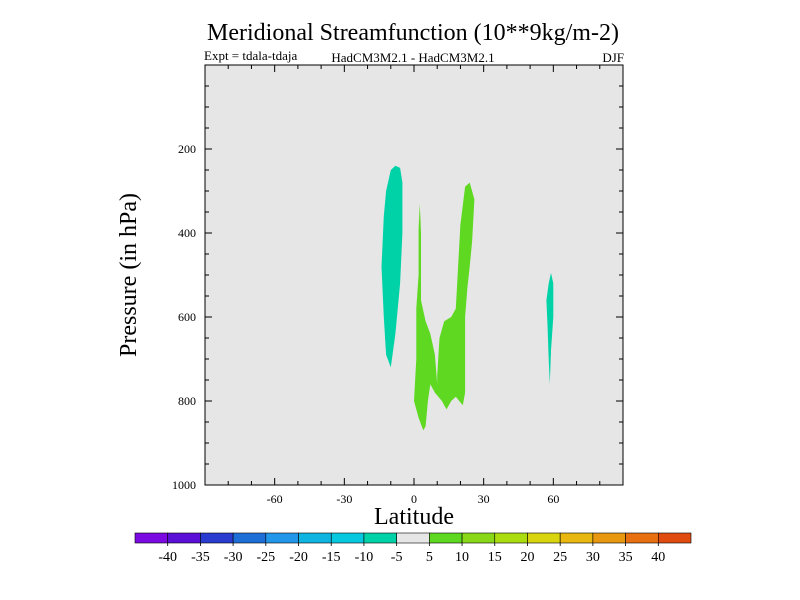  What do you see at coordinates (331, 557) in the screenshot?
I see `colorbar-label: -15` at bounding box center [331, 557].